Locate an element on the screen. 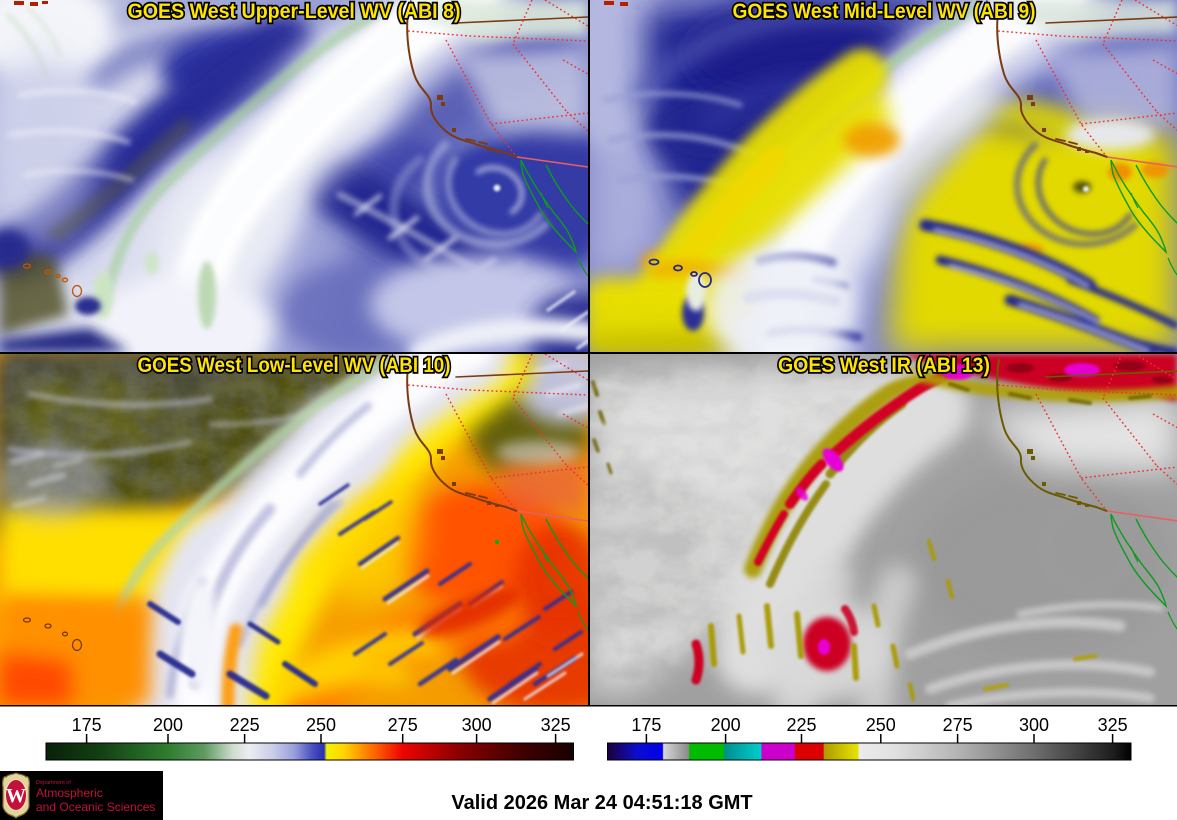  svg-text: Department of is located at coordinates (53, 783).